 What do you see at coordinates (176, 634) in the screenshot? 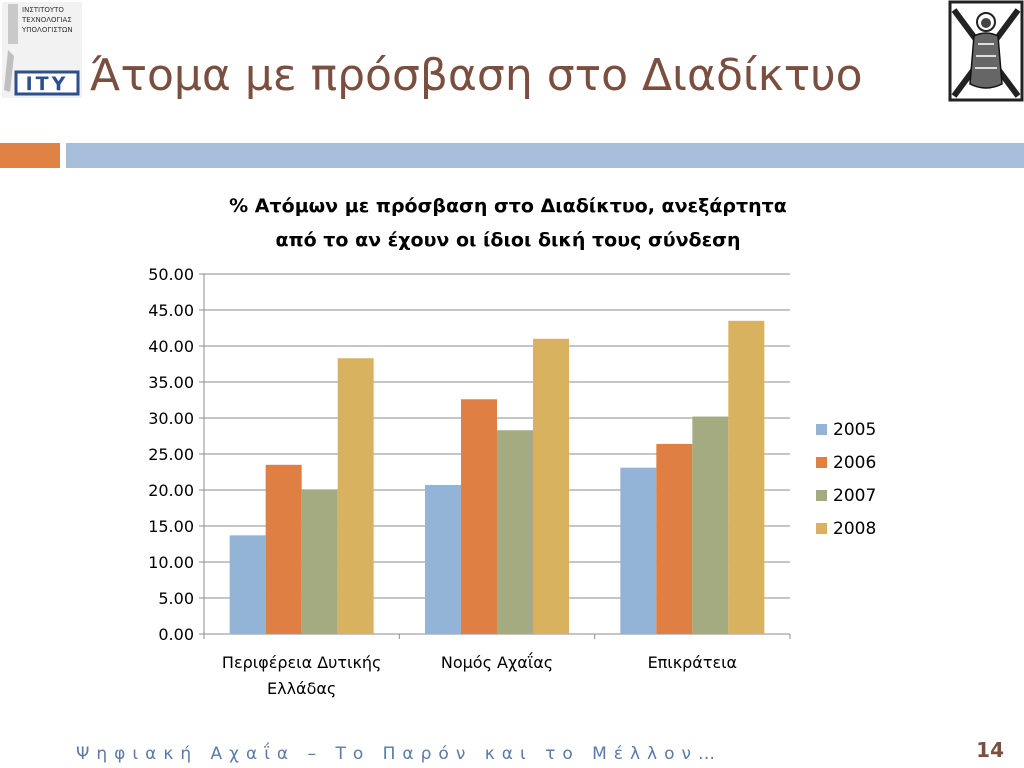
I see `y-tick-label: 0.00` at bounding box center [176, 634].